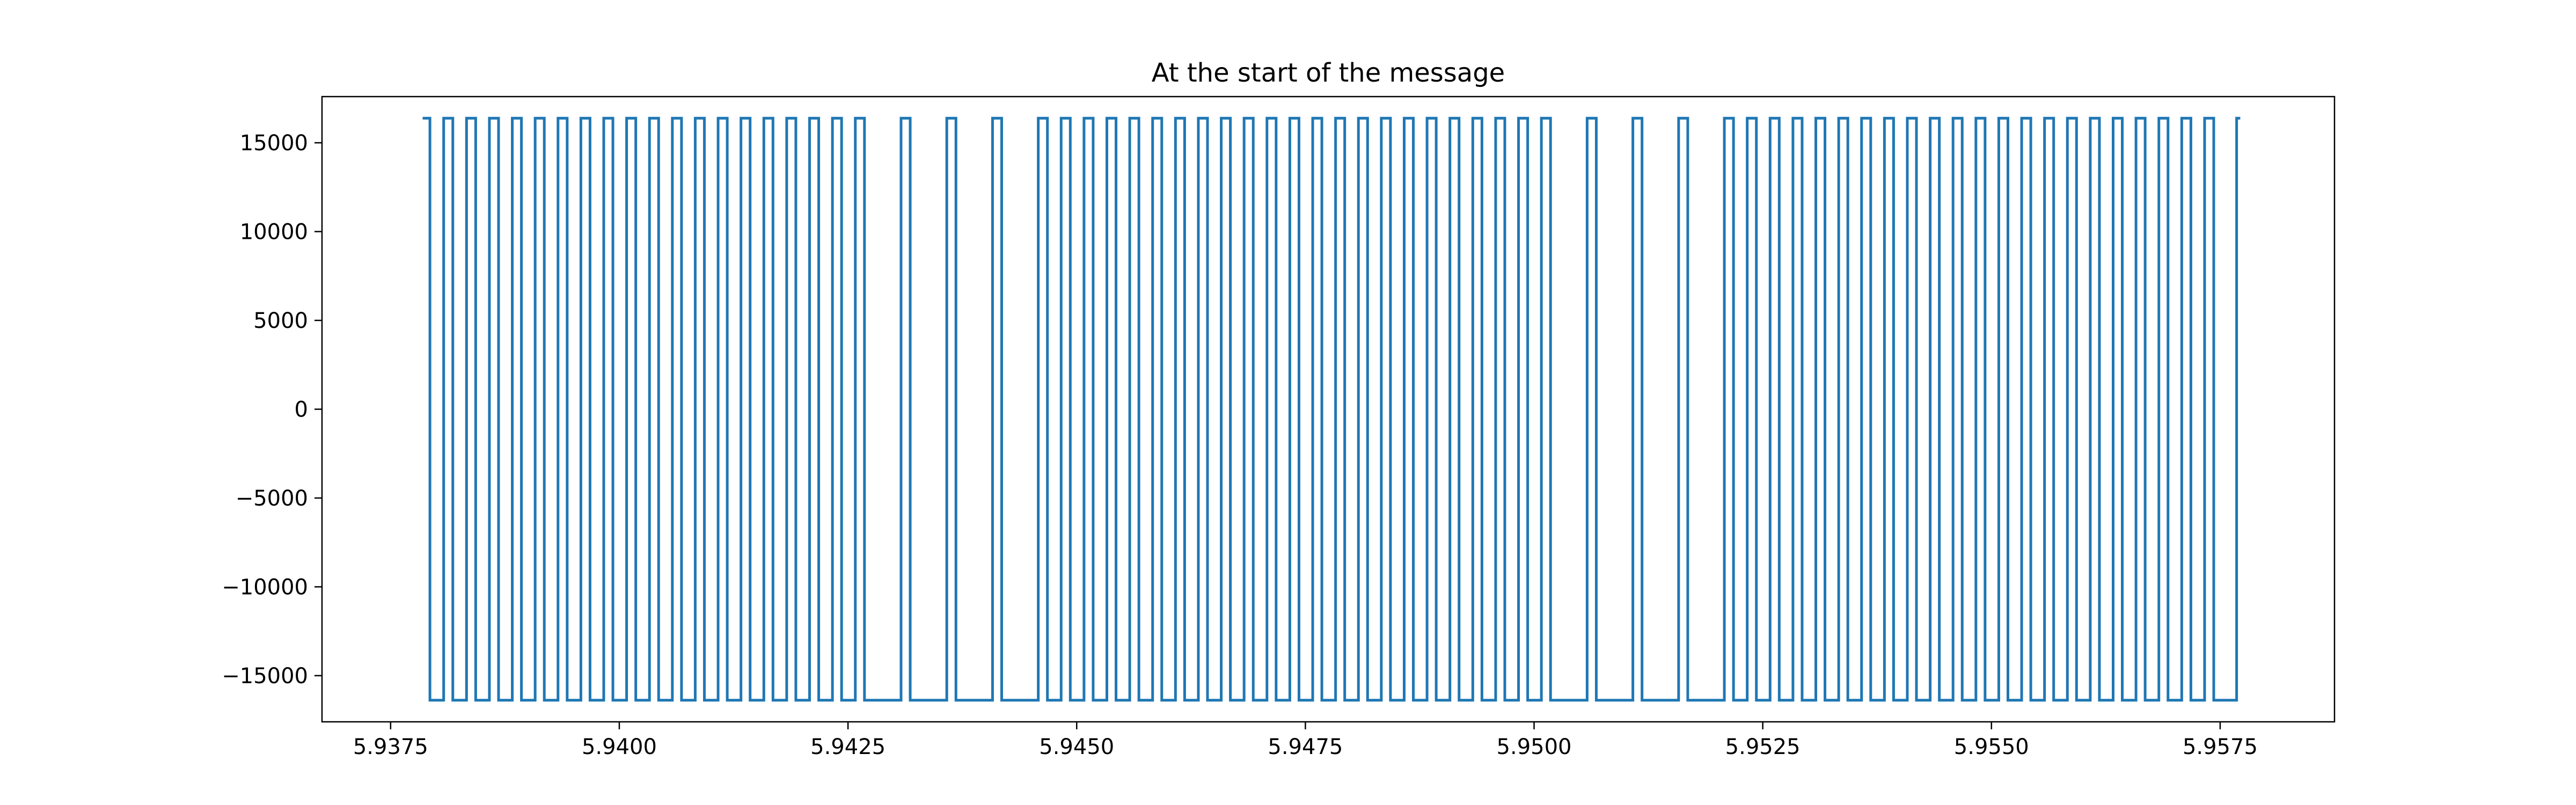 Image resolution: width=2576 pixels, height=805 pixels. What do you see at coordinates (1328, 73) in the screenshot?
I see `chart-title: At the start of the message` at bounding box center [1328, 73].